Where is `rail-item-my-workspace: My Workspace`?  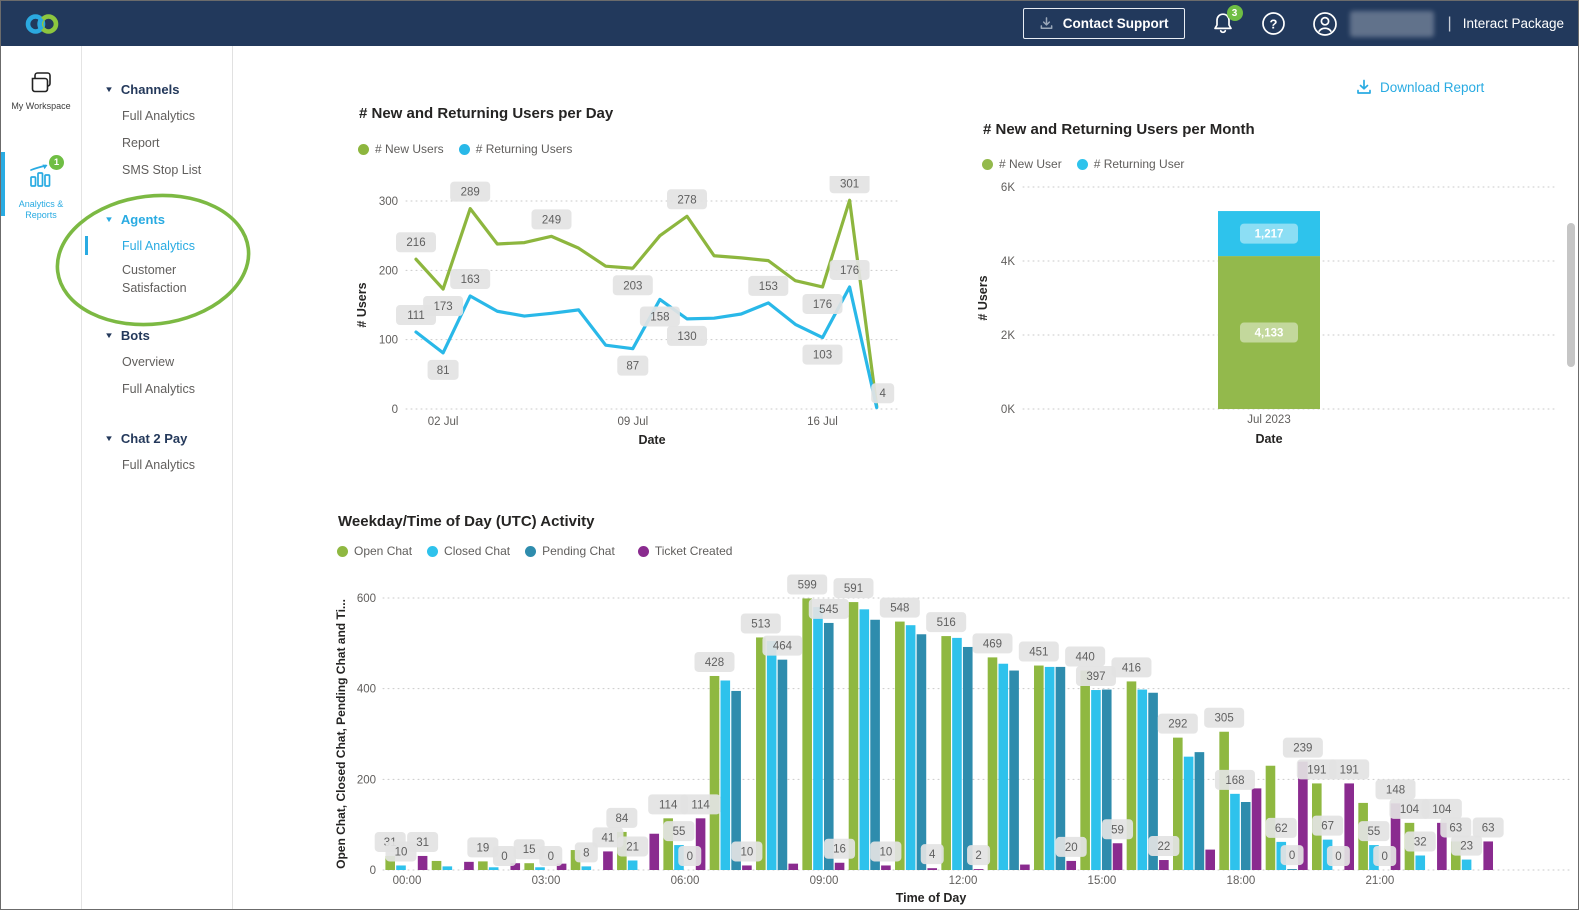
rail-item-my-workspace: My Workspace is located at coordinates (41, 79).